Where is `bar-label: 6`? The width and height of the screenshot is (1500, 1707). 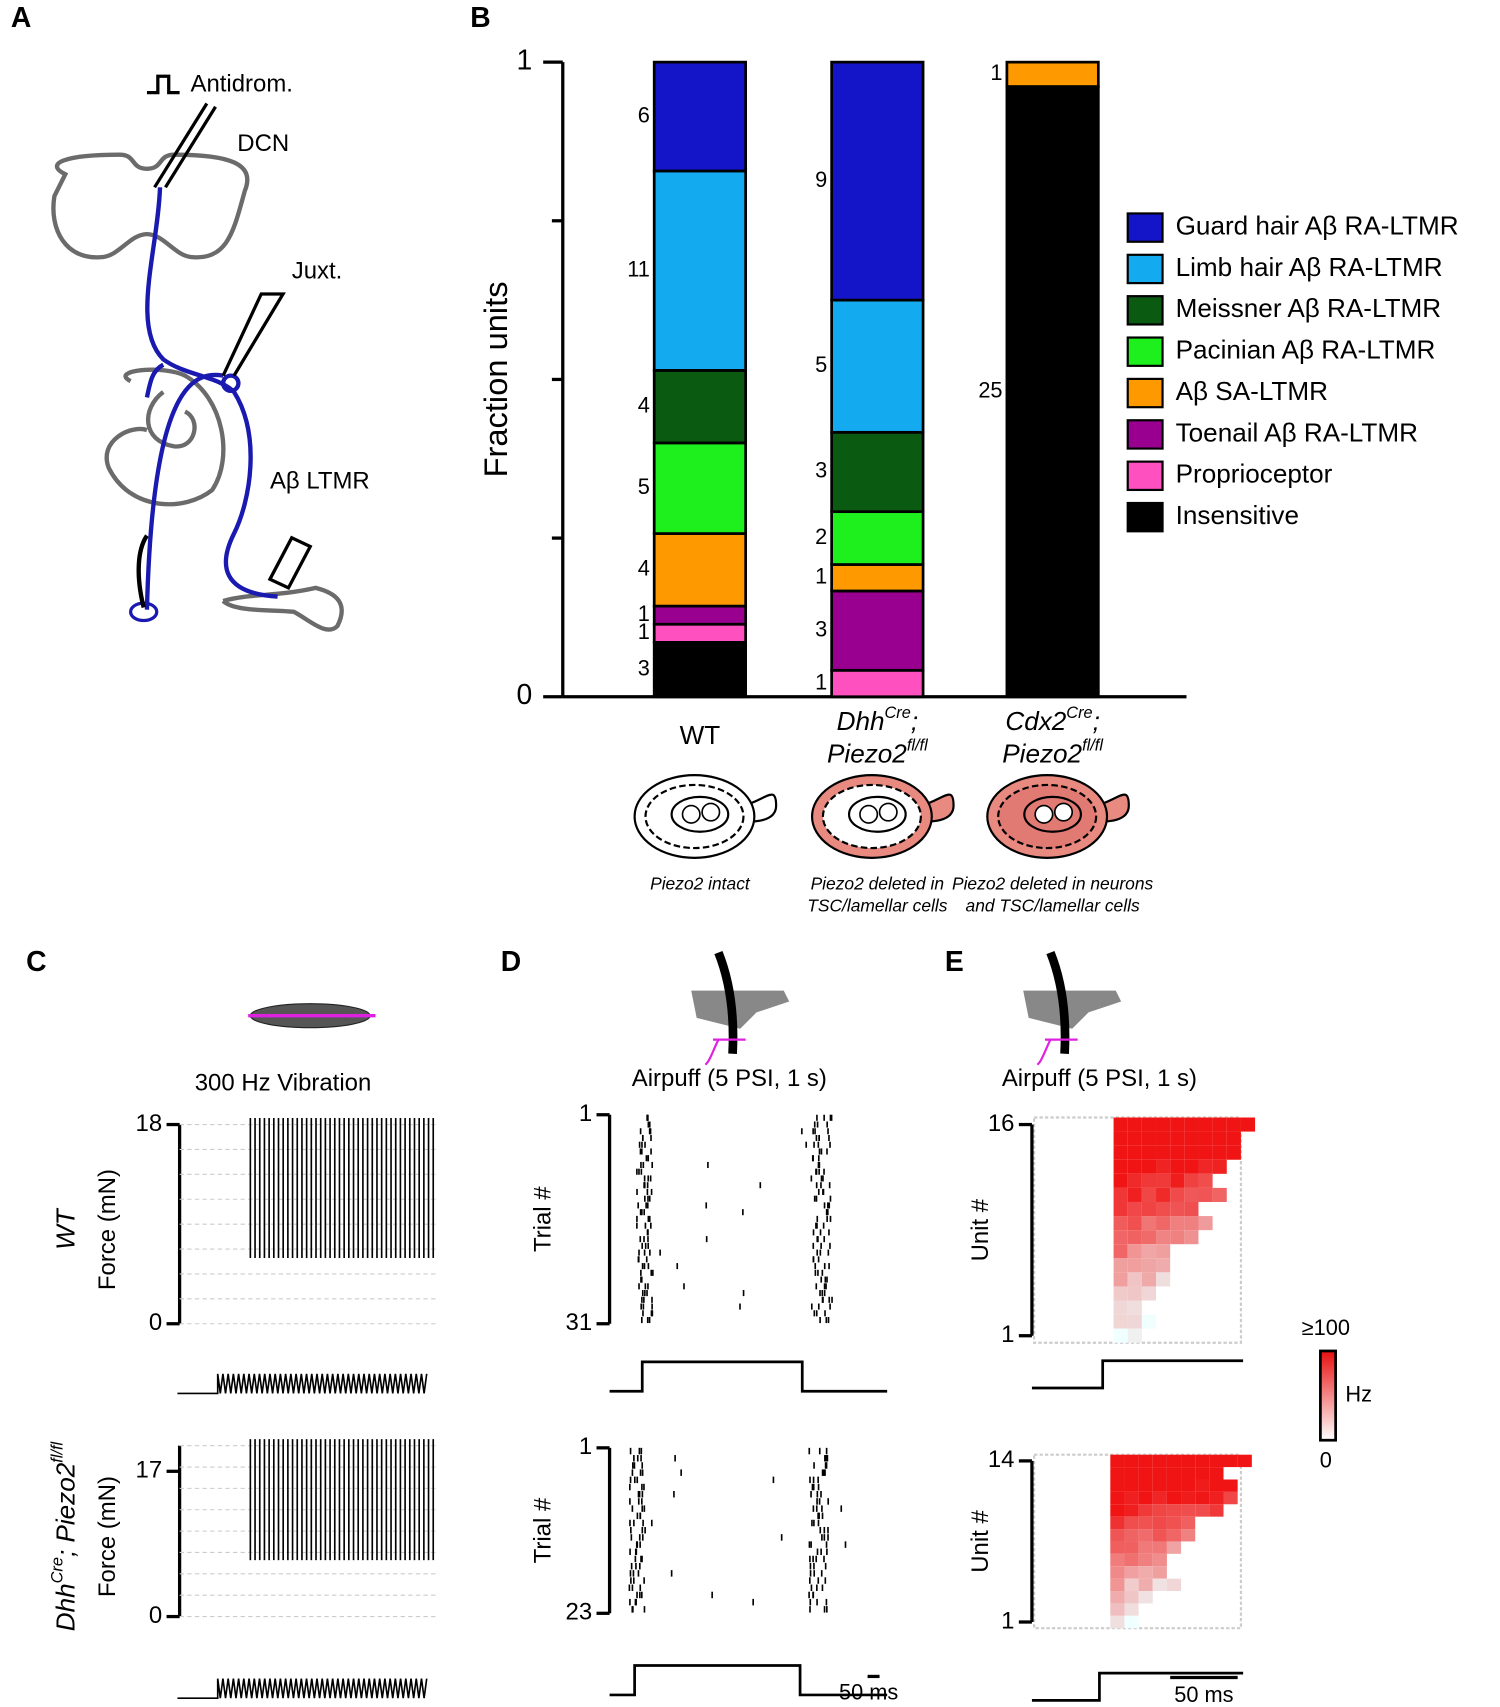 bar-label: 6 is located at coordinates (644, 114).